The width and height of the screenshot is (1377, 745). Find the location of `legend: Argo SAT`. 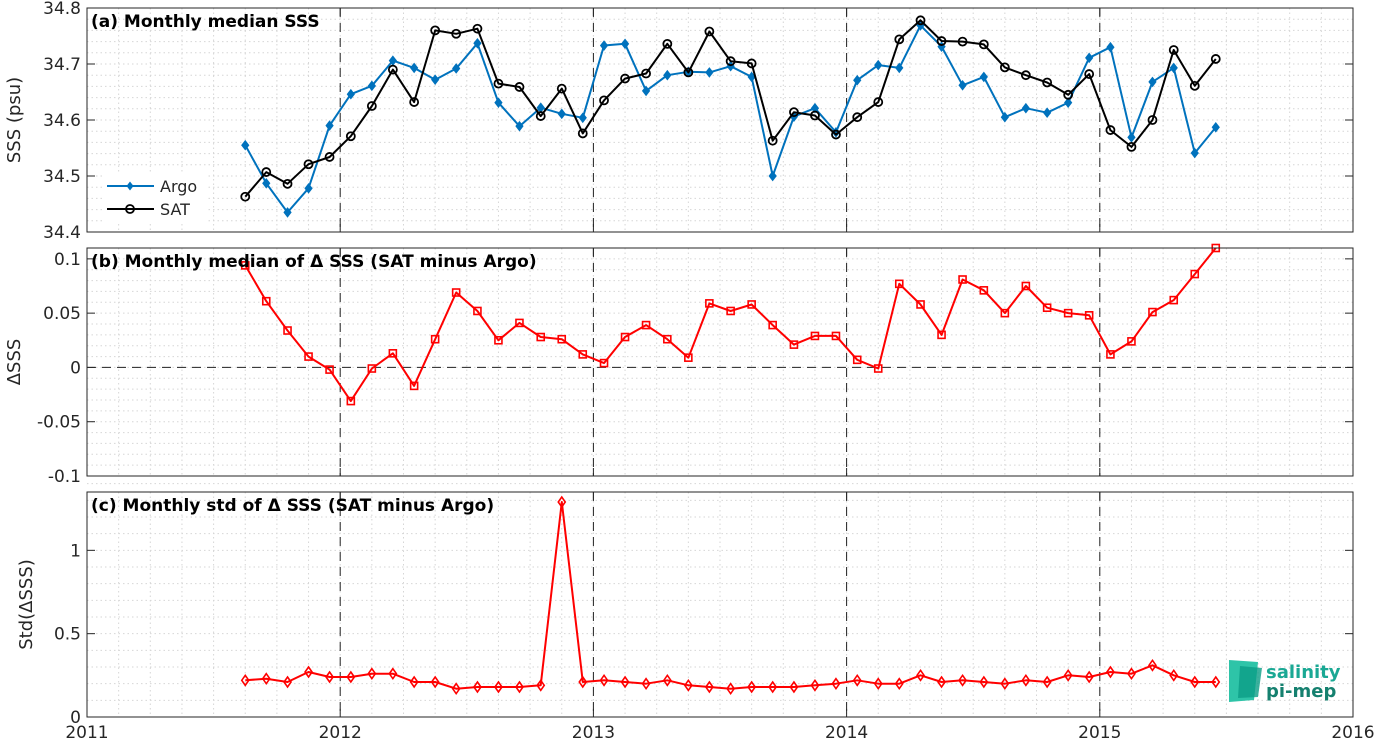

legend: Argo SAT is located at coordinates (155, 198).